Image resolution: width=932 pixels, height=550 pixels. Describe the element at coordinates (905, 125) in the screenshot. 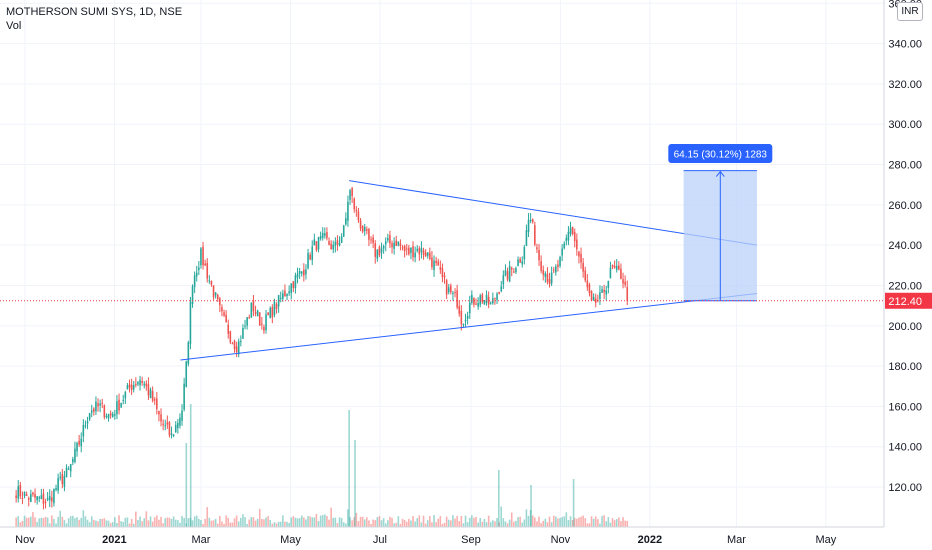

I see `y-tick-label: 300.00` at that location.